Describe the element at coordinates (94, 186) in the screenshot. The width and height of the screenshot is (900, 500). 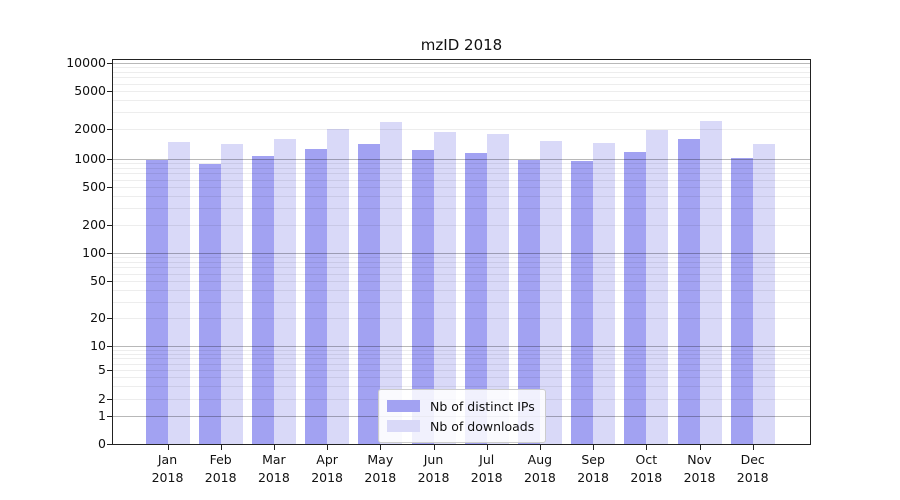
I see `y-tick-label: 500` at that location.